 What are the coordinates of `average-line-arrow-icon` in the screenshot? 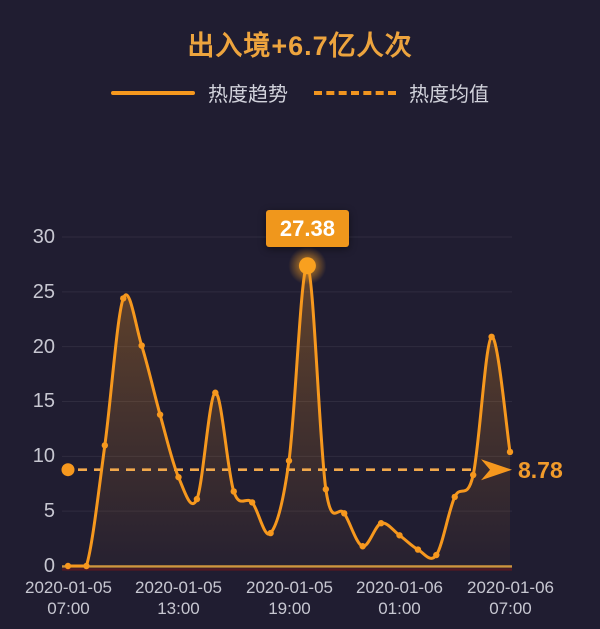 It's located at (496, 470).